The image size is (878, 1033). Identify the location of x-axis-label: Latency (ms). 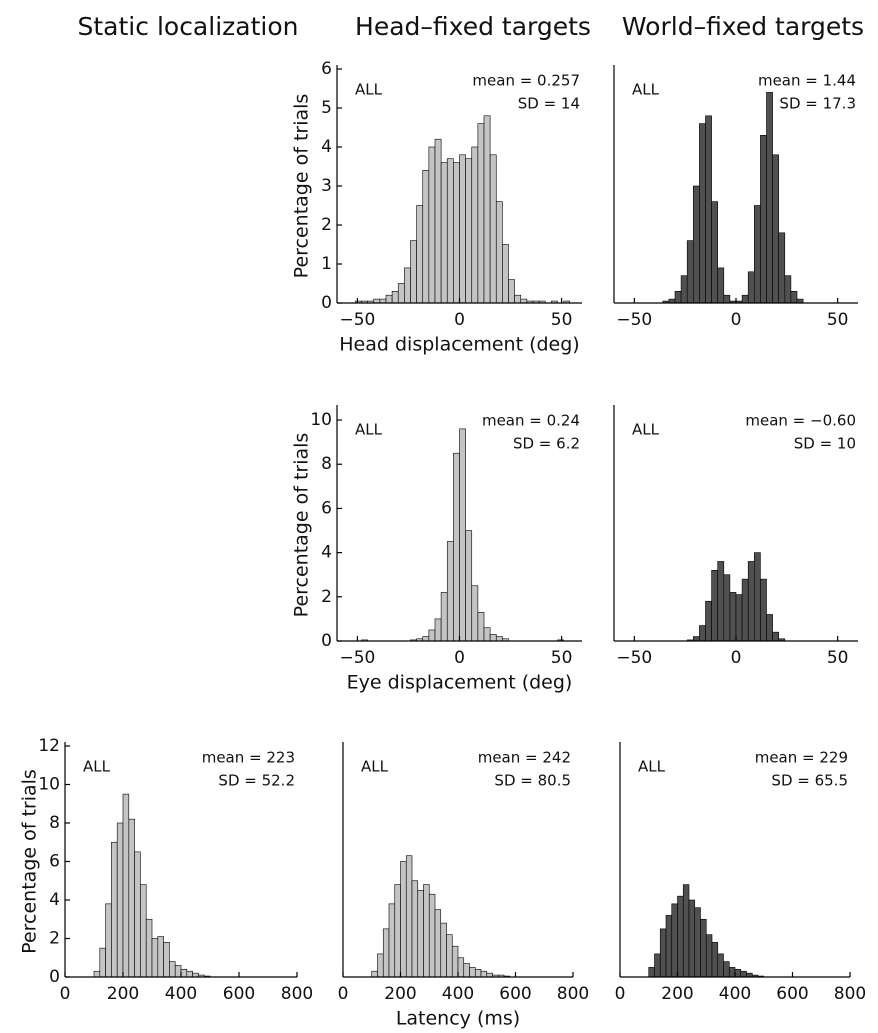
(458, 1019).